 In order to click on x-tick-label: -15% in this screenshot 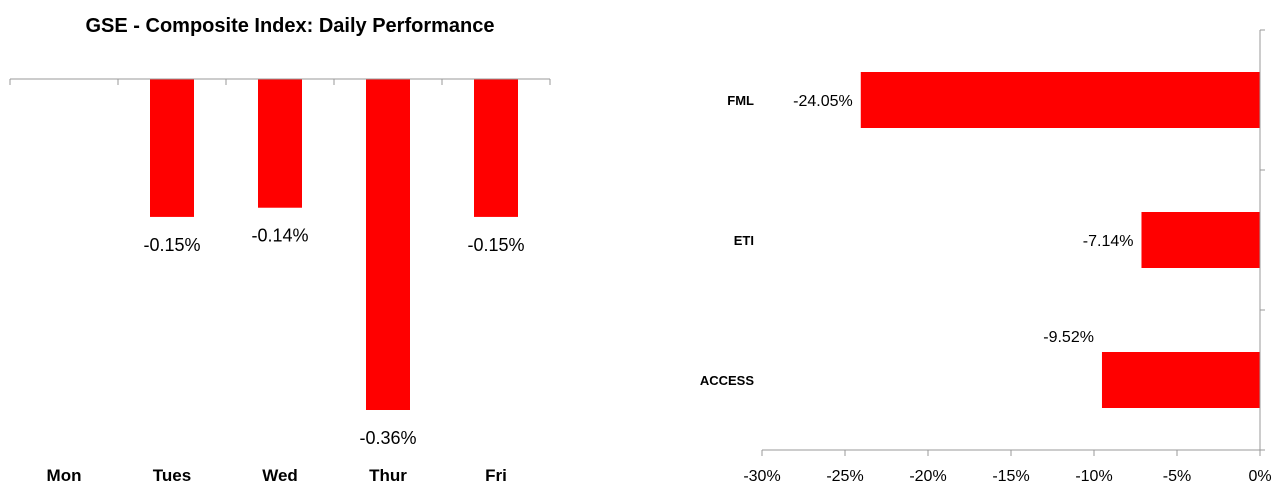, I will do `click(1010, 476)`.